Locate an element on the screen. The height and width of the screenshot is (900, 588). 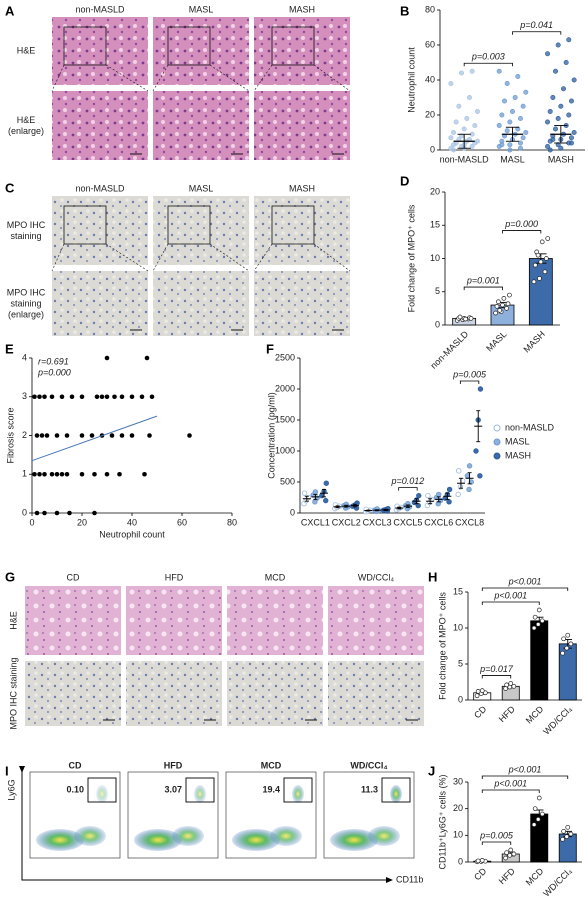
y-tick-label: 60 is located at coordinates (430, 44).